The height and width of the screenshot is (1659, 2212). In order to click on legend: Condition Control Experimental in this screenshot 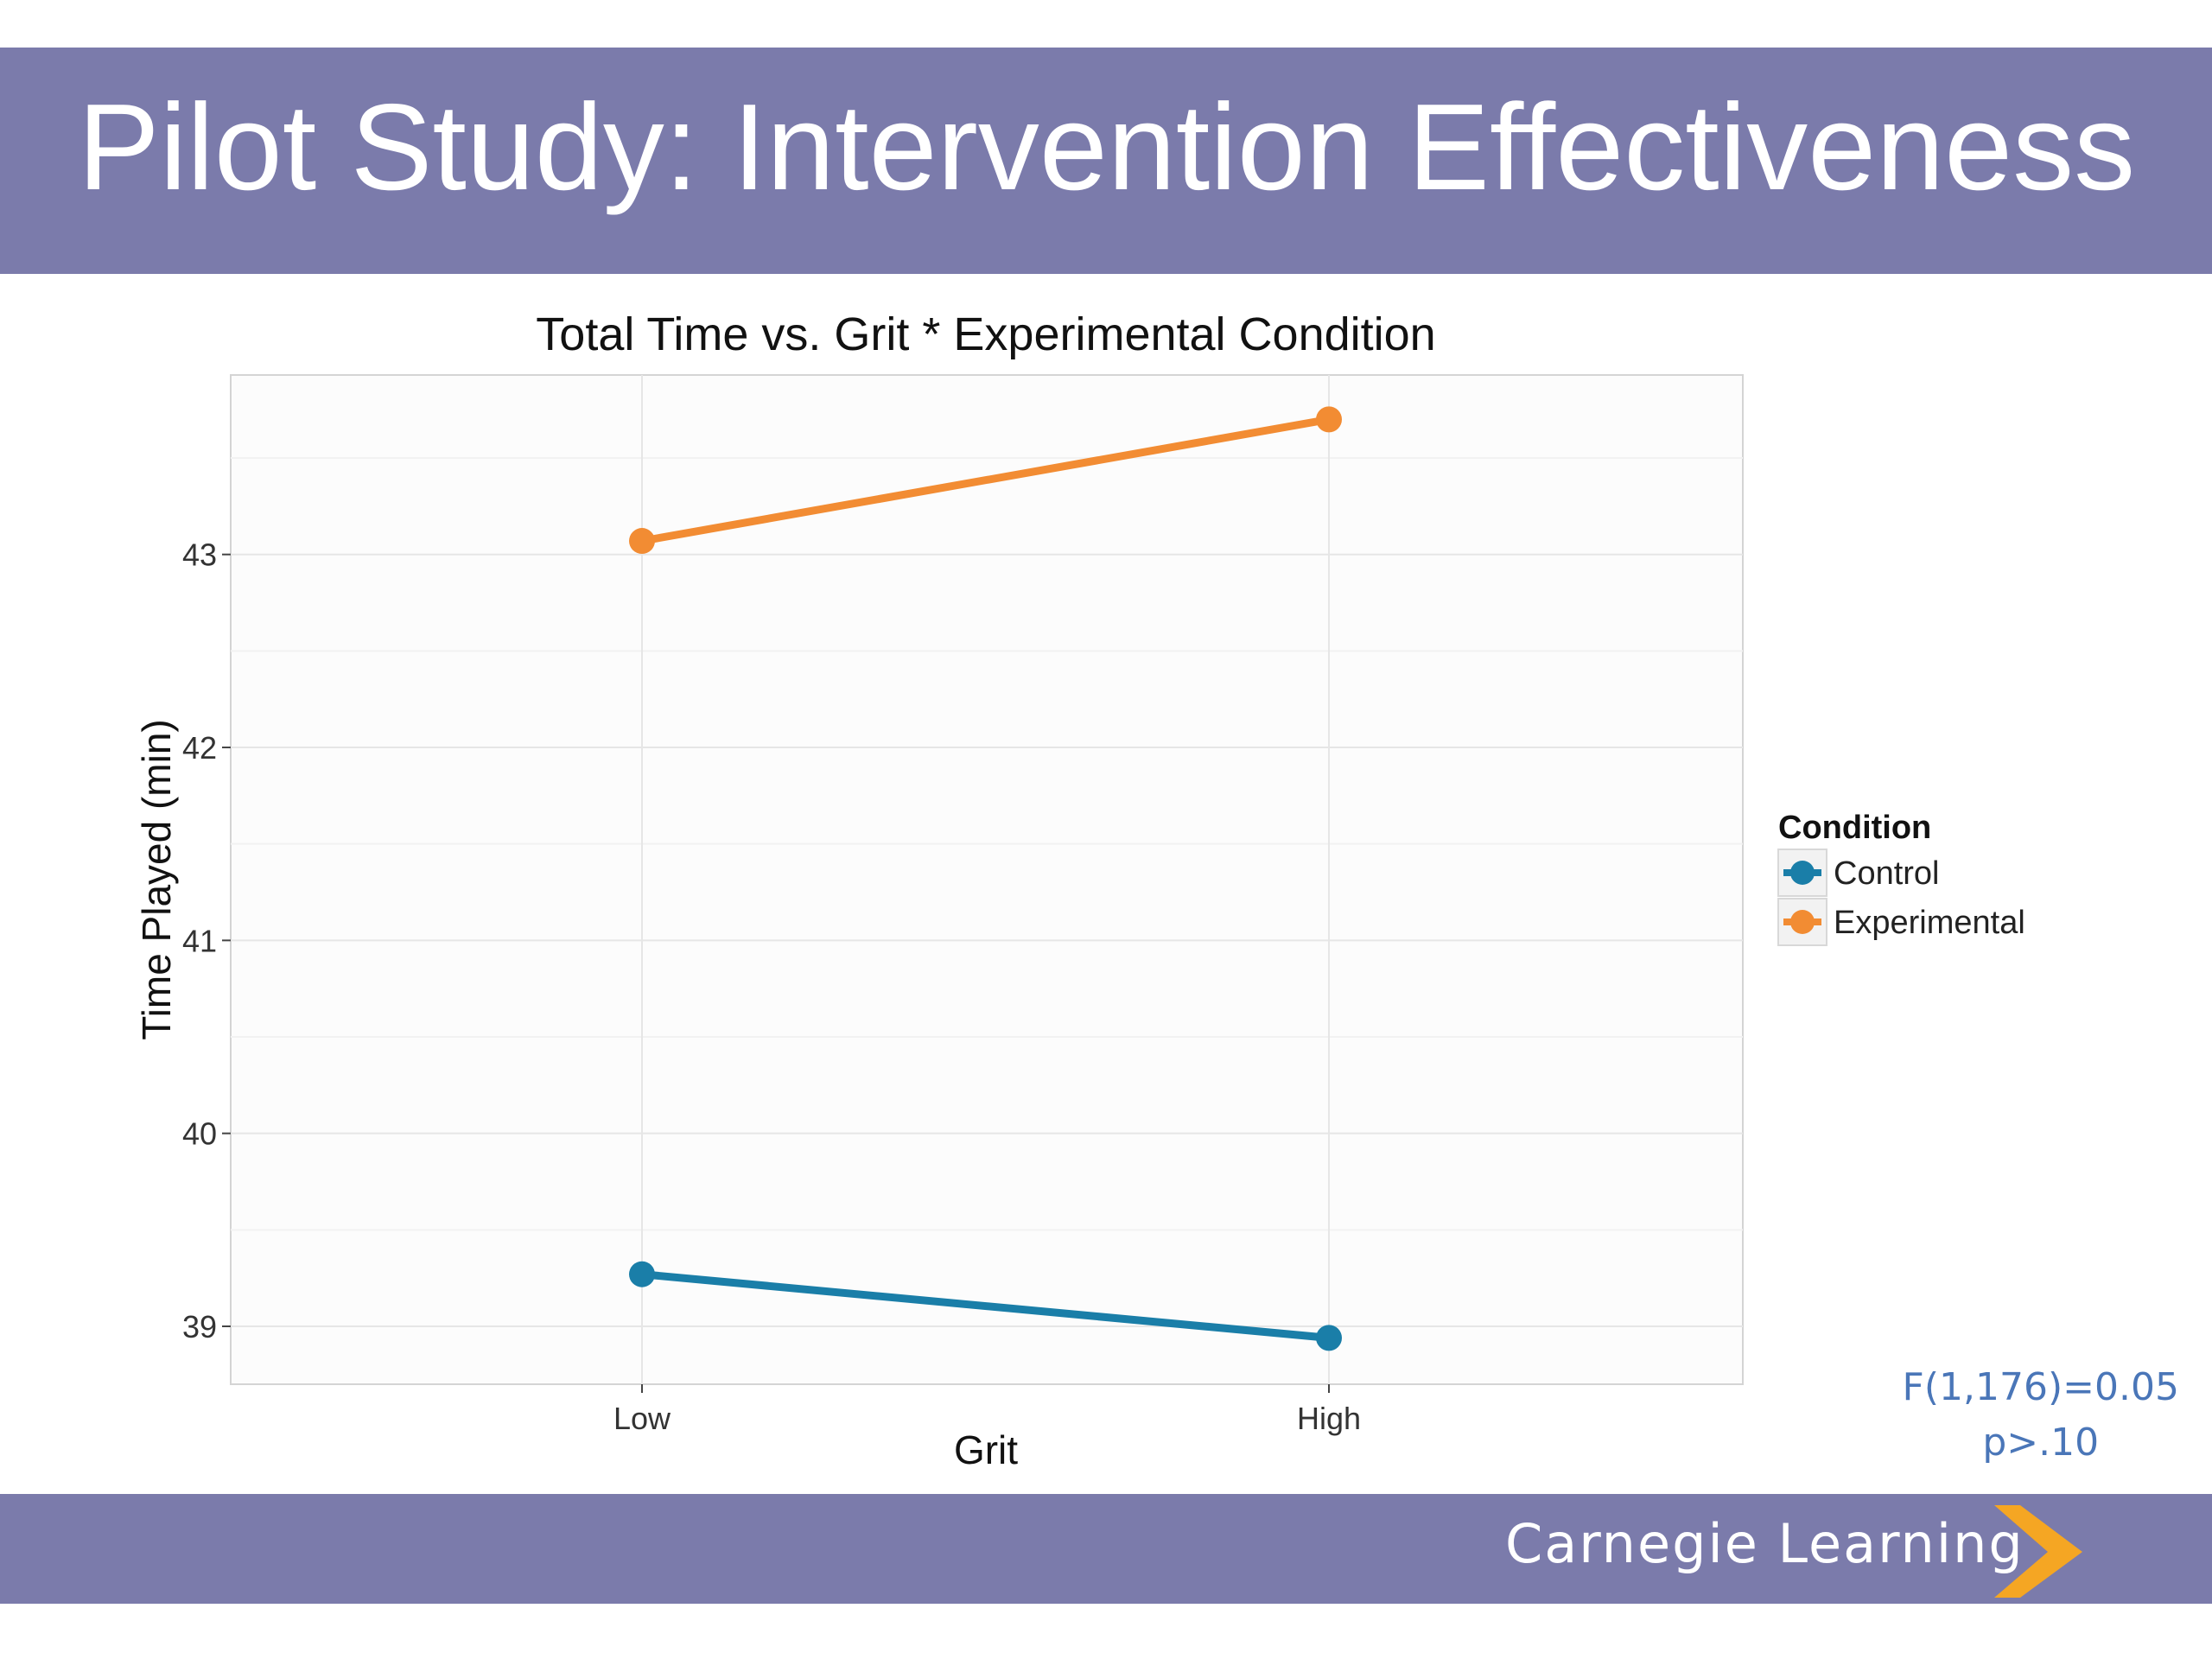, I will do `click(1901, 878)`.